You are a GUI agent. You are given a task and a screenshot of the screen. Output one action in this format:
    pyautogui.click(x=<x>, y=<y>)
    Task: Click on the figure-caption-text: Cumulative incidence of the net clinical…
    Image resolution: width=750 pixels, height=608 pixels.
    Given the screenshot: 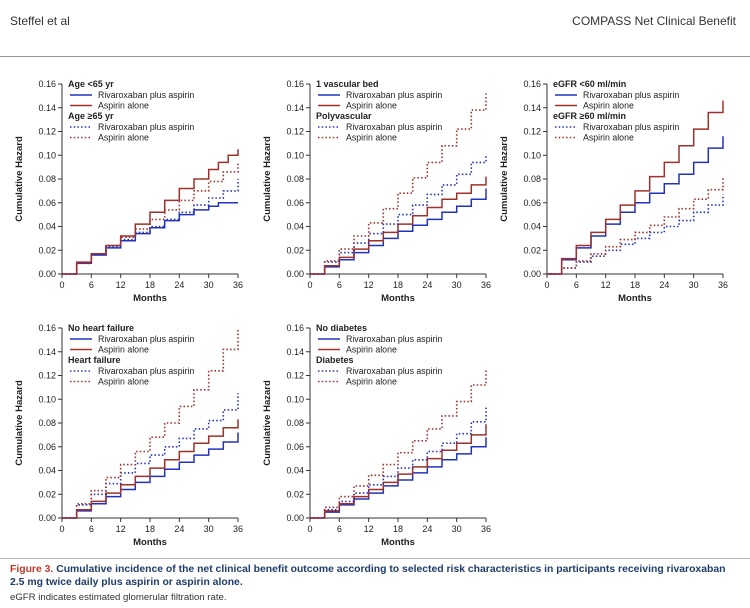 What is the action you would take?
    pyautogui.click(x=368, y=576)
    